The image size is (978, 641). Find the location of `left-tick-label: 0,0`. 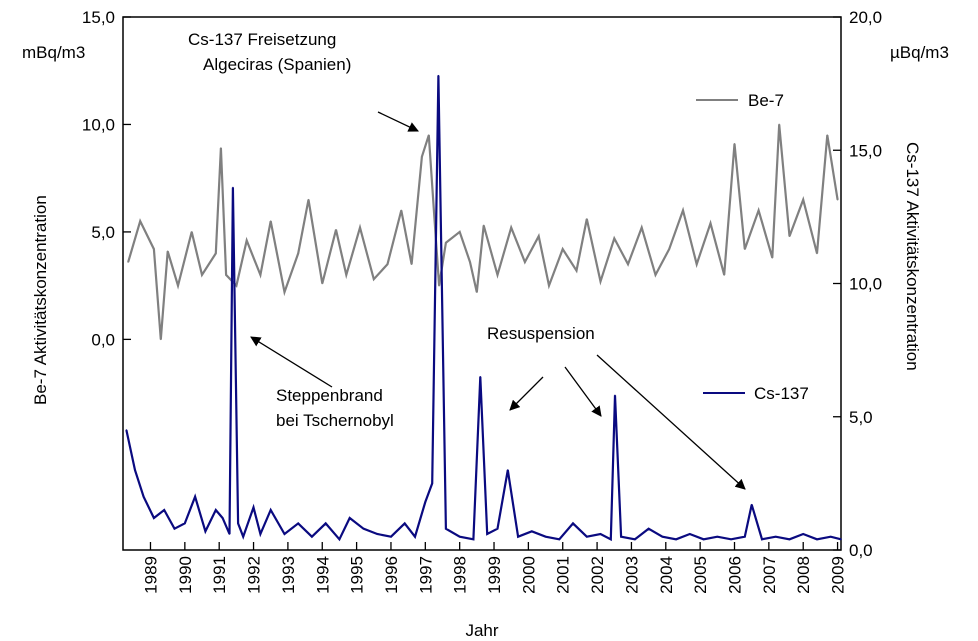

left-tick-label: 0,0 is located at coordinates (103, 339).